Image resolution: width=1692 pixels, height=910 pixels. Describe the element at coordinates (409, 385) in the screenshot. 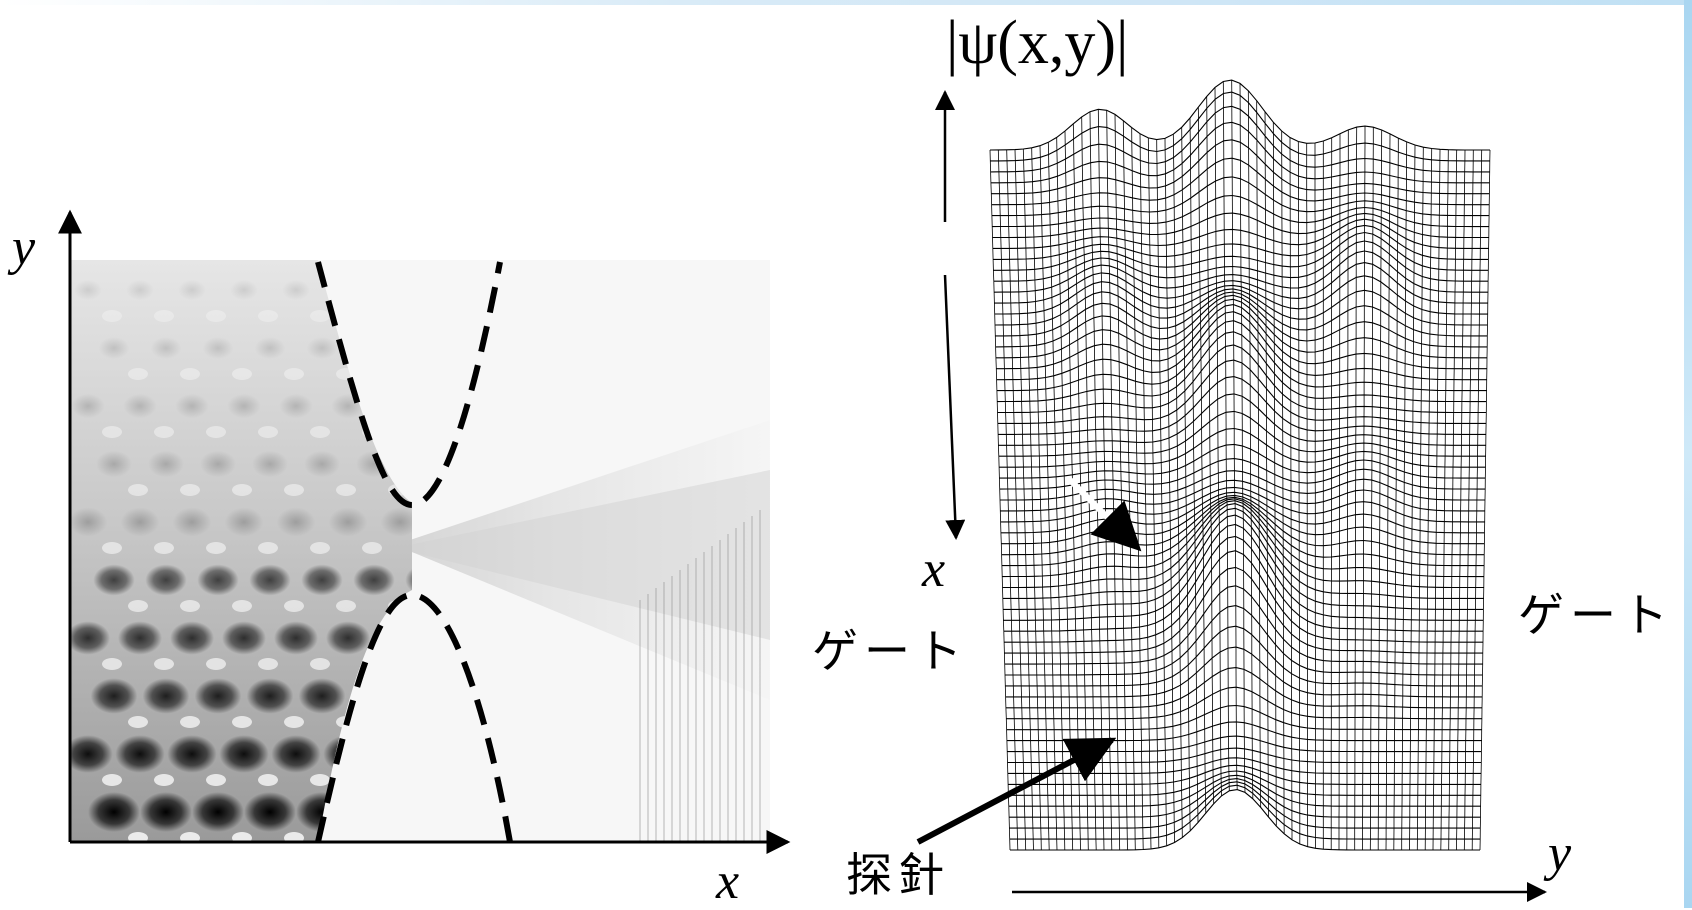

I see `gate-upper-dashed` at that location.